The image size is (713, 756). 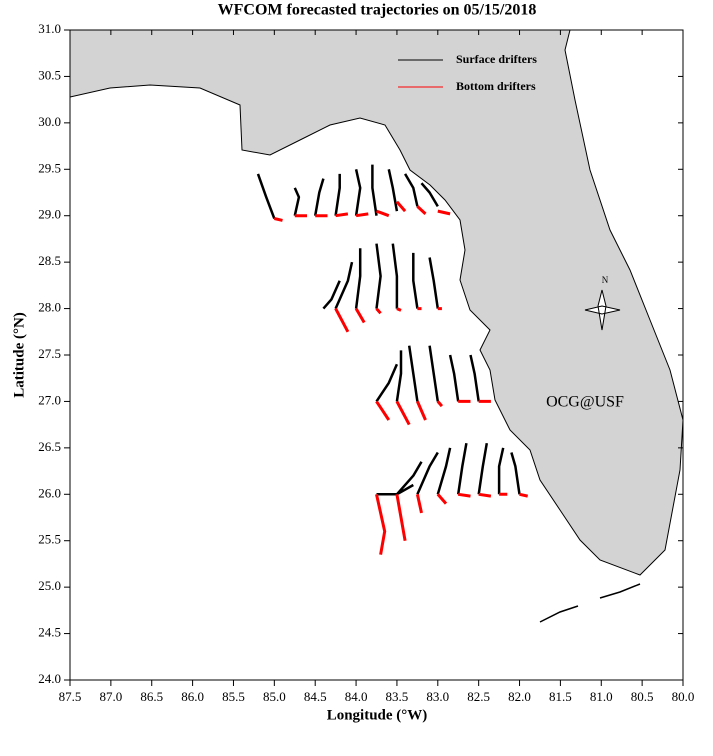 What do you see at coordinates (233, 696) in the screenshot?
I see `x-tick-label: 85.5` at bounding box center [233, 696].